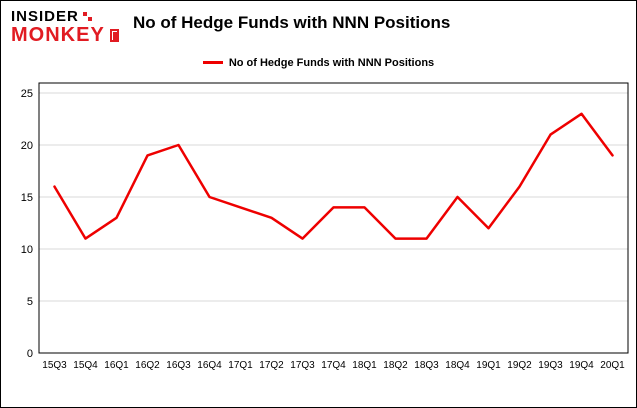  I want to click on x-tick-label: 19Q1, so click(488, 365).